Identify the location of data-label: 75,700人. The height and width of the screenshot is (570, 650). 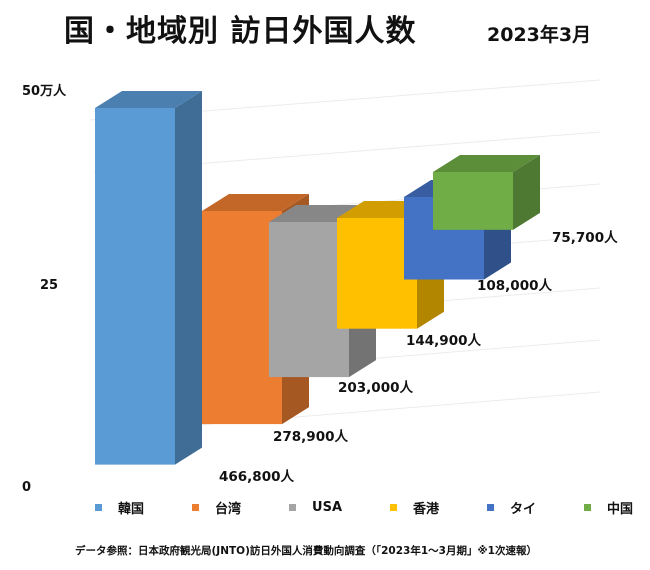
(585, 238).